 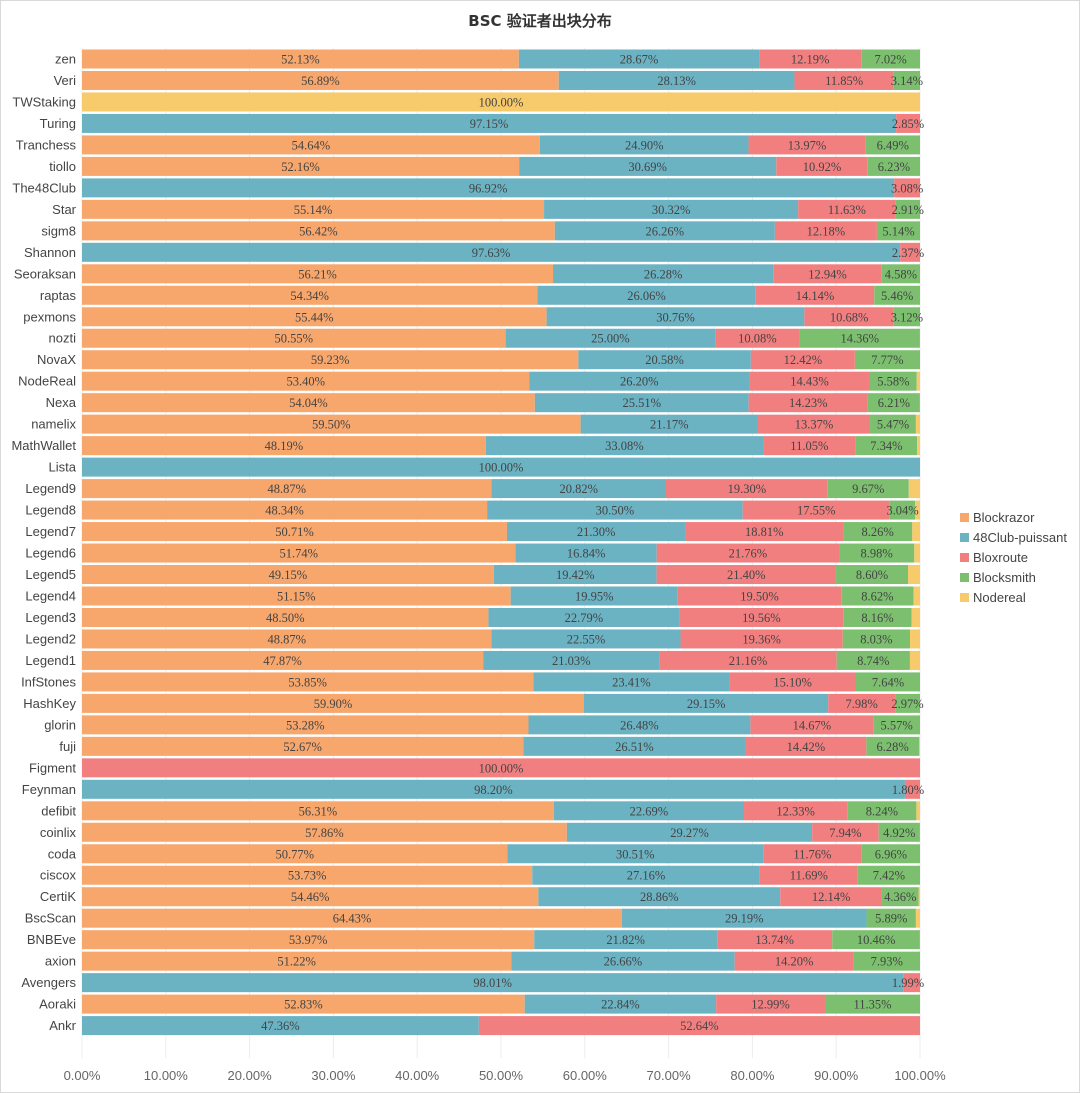 I want to click on category-label: TWStaking, so click(x=44, y=101).